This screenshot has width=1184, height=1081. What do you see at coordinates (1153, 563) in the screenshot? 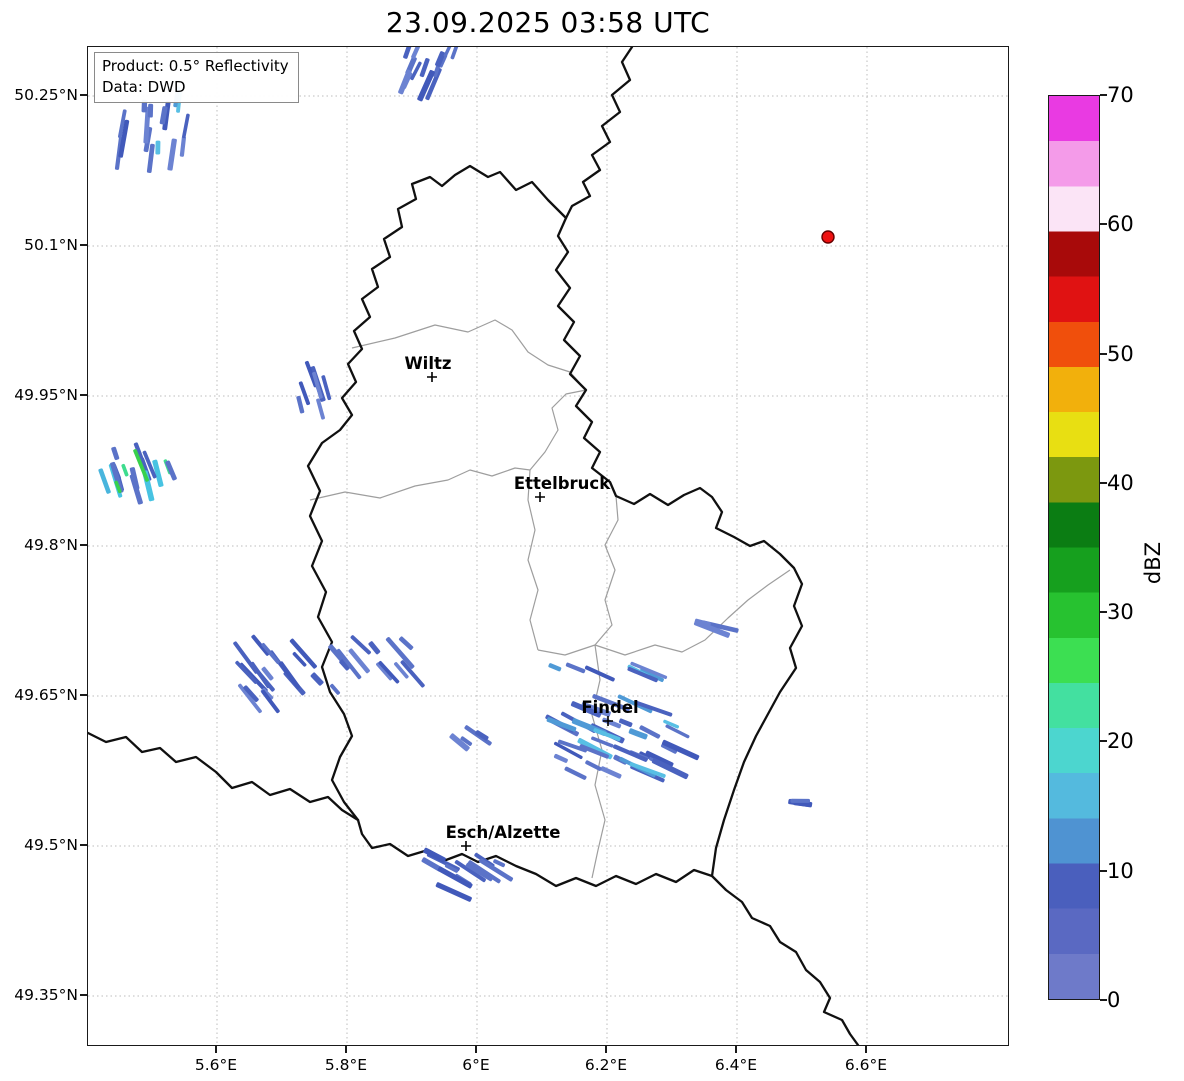
I see `colorbar-label: dBZ` at bounding box center [1153, 563].